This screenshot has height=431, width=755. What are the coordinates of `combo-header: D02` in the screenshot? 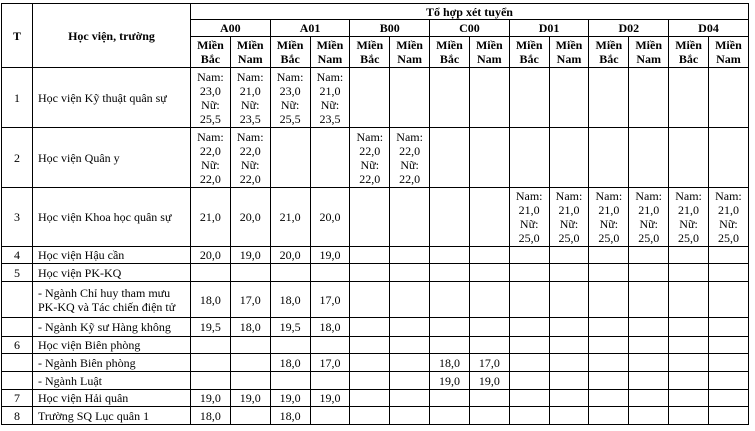 It's located at (629, 28).